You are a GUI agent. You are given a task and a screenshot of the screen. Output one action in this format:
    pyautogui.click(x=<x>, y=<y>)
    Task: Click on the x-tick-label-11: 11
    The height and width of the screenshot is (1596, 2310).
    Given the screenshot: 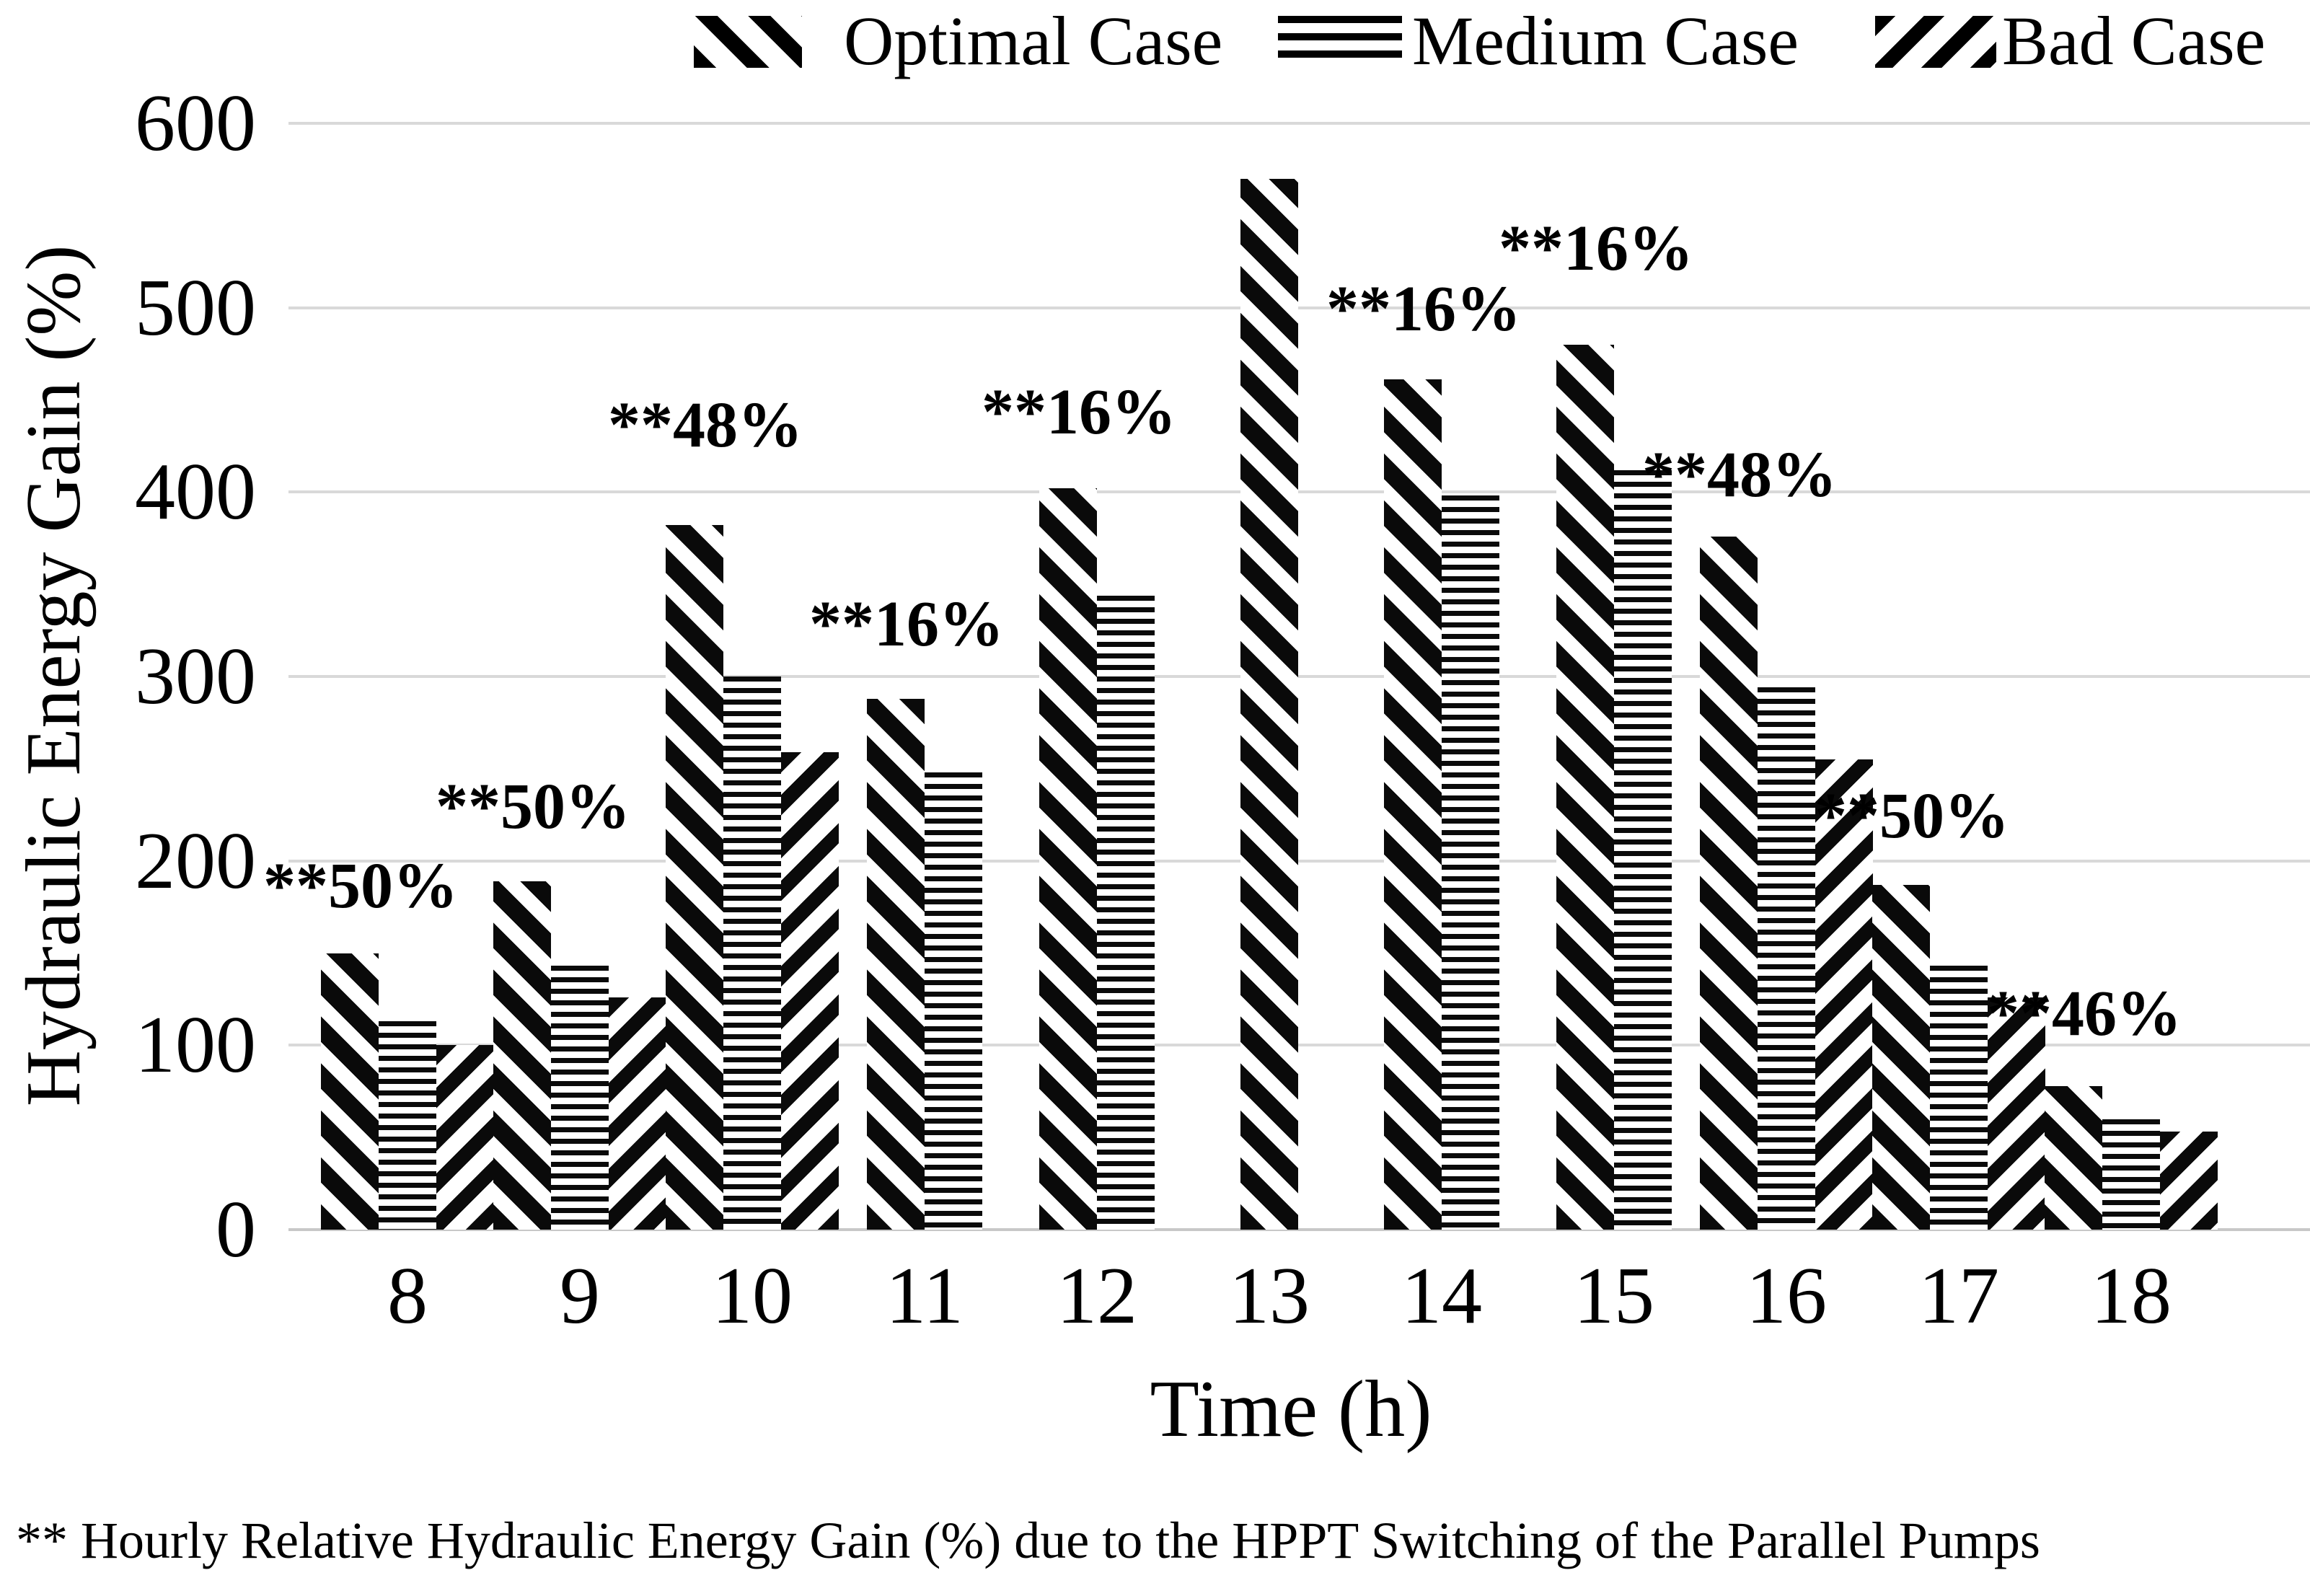 What is the action you would take?
    pyautogui.click(x=925, y=1296)
    